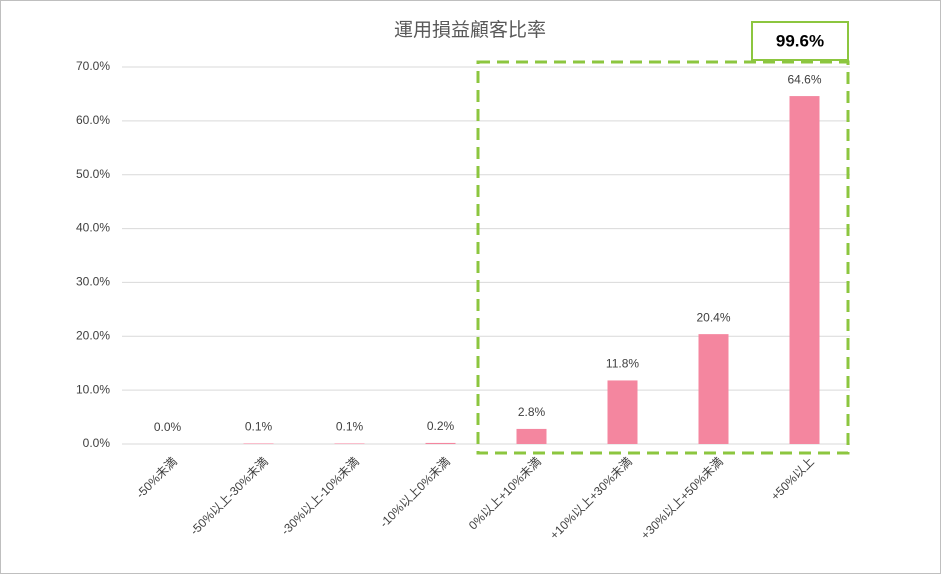 The width and height of the screenshot is (942, 575). What do you see at coordinates (93, 389) in the screenshot?
I see `y-tick-label: 10.0%` at bounding box center [93, 389].